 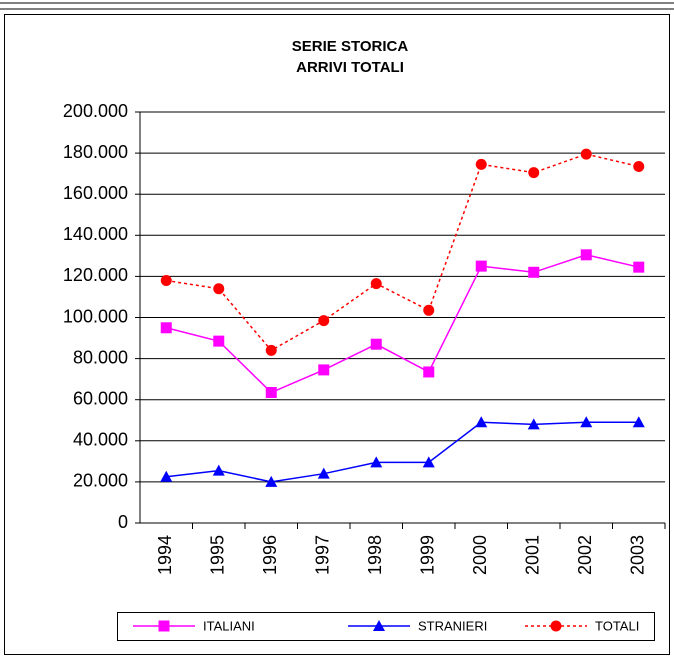 I want to click on x-tick-label: 1995, so click(x=218, y=555).